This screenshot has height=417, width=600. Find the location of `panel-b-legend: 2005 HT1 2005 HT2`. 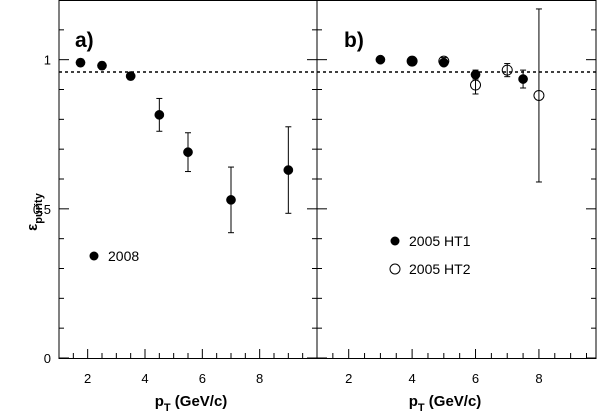

panel-b-legend: 2005 HT1 2005 HT2 is located at coordinates (430, 255).